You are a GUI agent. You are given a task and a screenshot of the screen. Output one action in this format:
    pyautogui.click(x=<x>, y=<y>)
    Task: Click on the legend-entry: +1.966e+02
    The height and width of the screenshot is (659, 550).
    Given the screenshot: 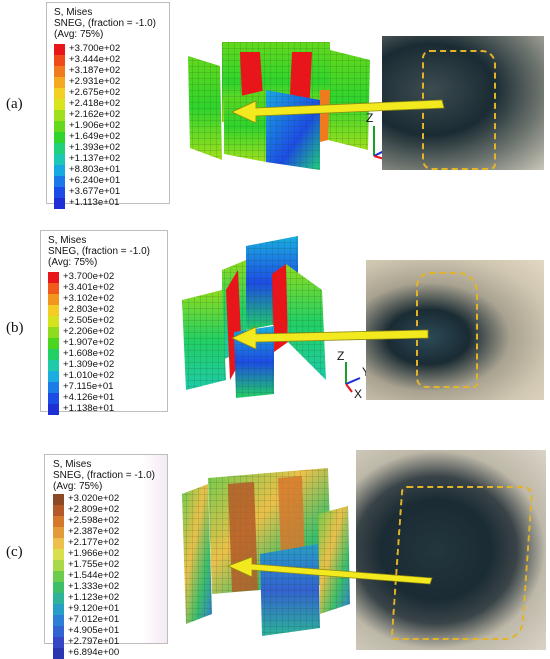 What is the action you would take?
    pyautogui.click(x=110, y=554)
    